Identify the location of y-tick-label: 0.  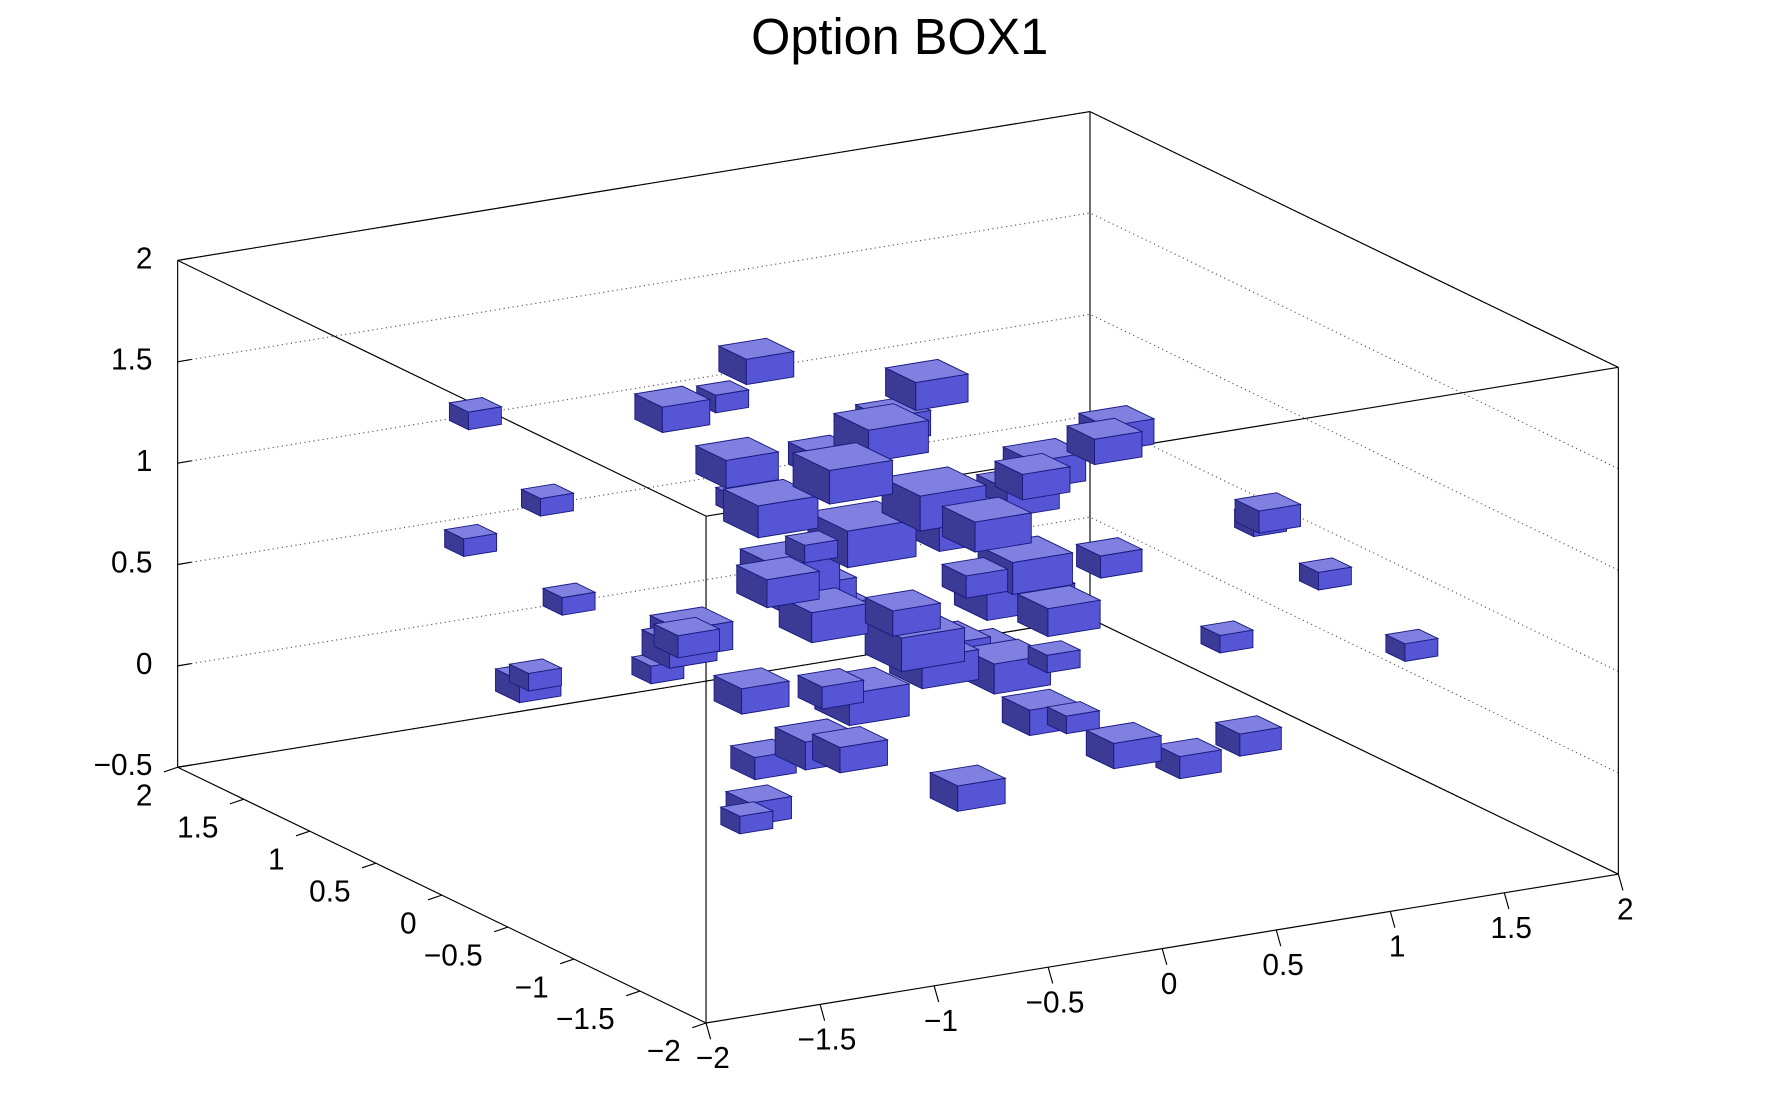
(408, 923).